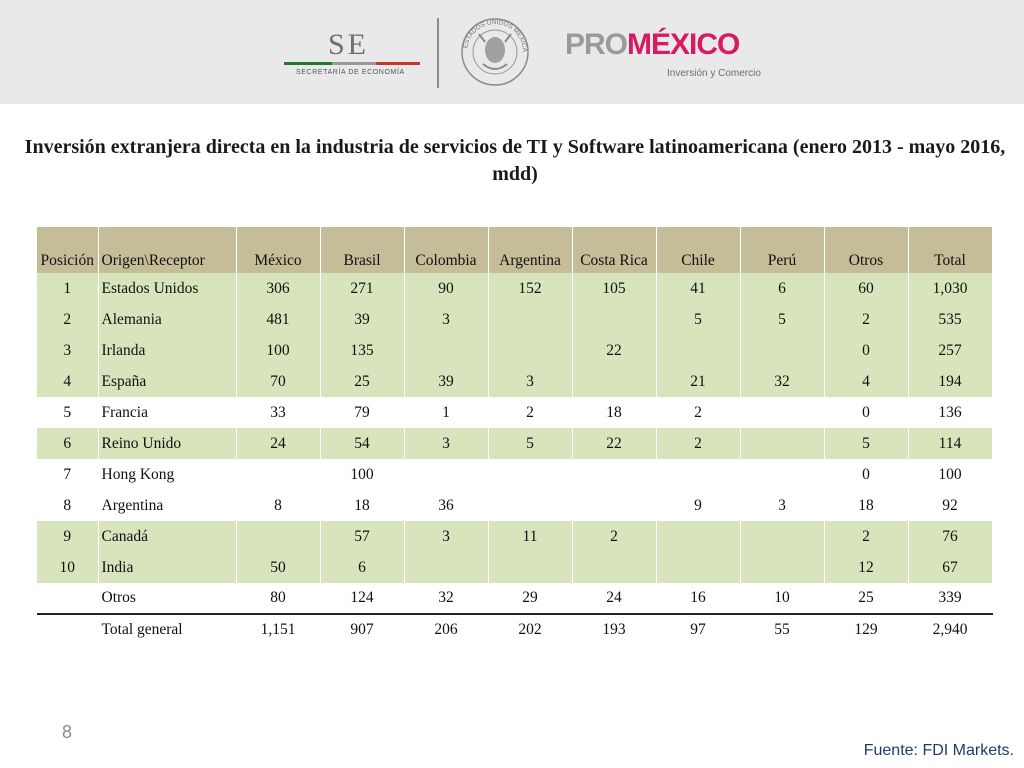 The image size is (1024, 768). Describe the element at coordinates (446, 381) in the screenshot. I see `cell-colombia: 39` at that location.